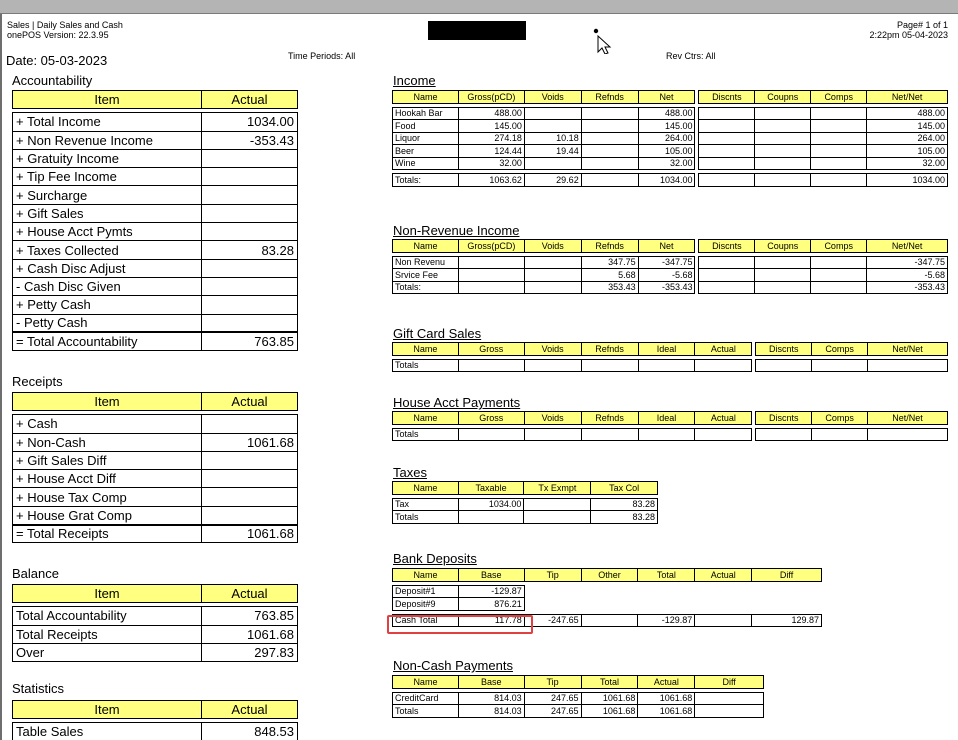 Image resolution: width=958 pixels, height=740 pixels. Describe the element at coordinates (437, 333) in the screenshot. I see `gift-card-title: Gift Card Sales` at that location.